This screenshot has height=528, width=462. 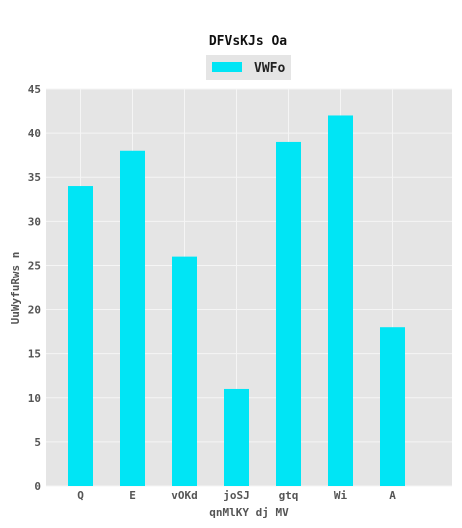 What do you see at coordinates (34, 133) in the screenshot?
I see `y-tick-label: 40` at bounding box center [34, 133].